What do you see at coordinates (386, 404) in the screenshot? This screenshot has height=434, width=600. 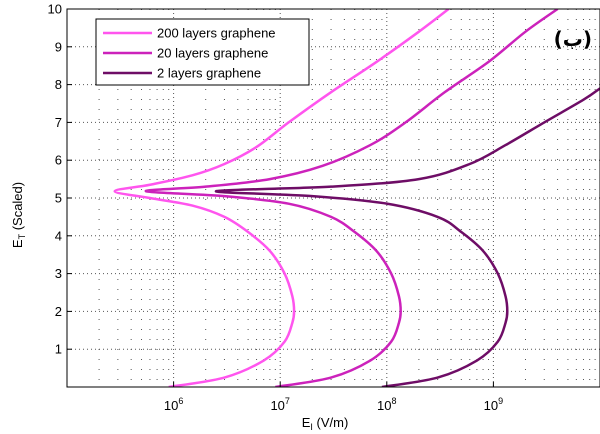 I see `x-tick-label: 10⁸` at bounding box center [386, 404].